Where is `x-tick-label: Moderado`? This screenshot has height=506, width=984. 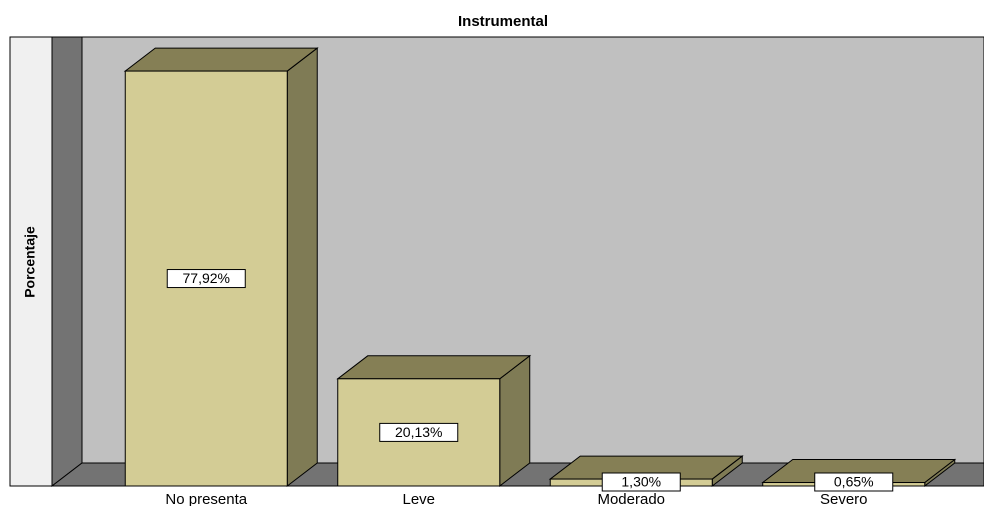
x-tick-label: Moderado is located at coordinates (631, 498).